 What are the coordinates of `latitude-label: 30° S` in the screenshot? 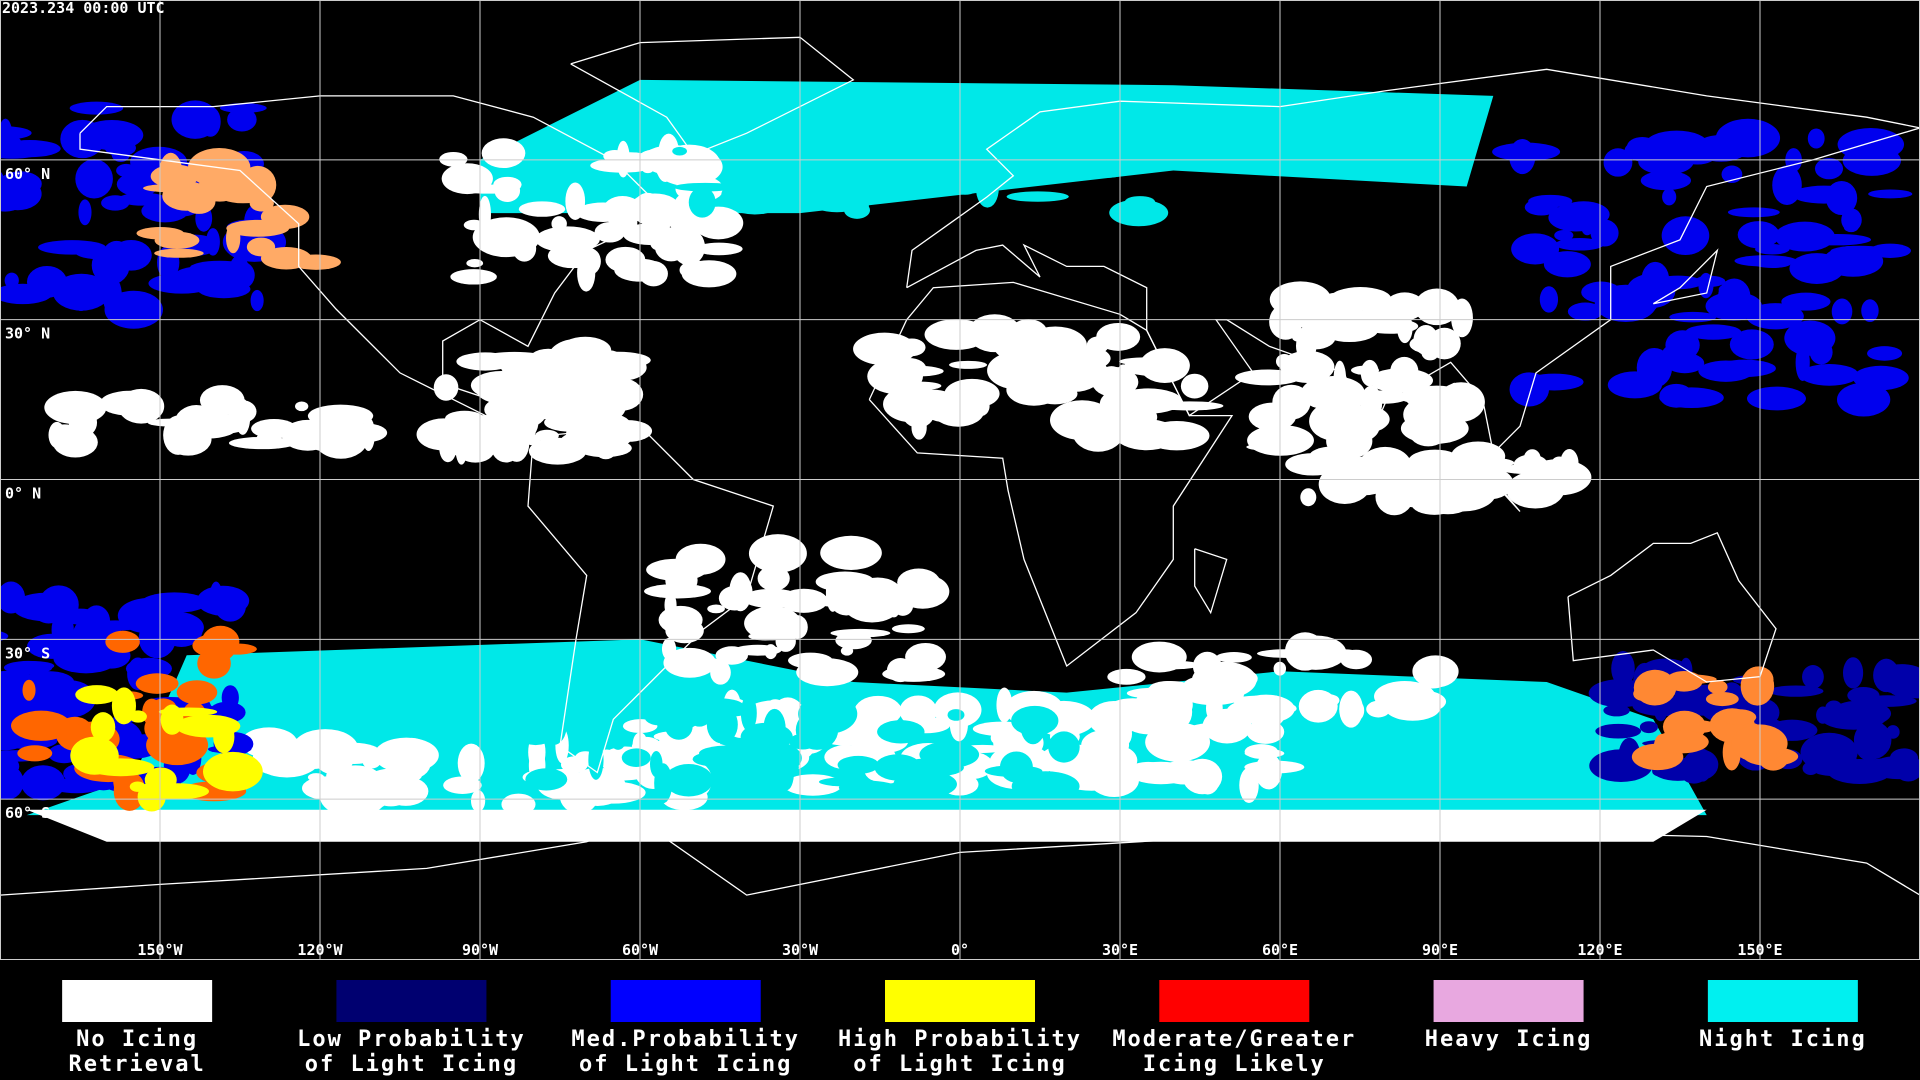 It's located at (27, 653).